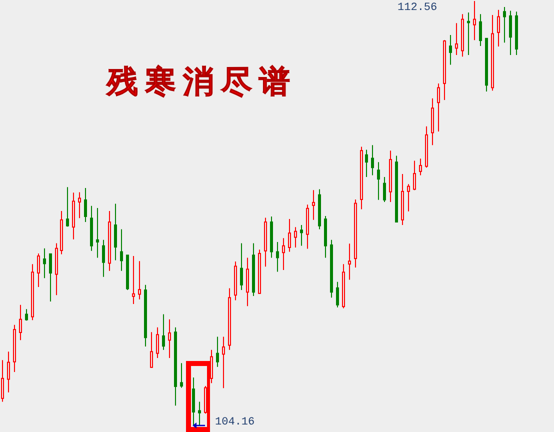  What do you see at coordinates (418, 8) in the screenshot?
I see `annotation: 112.56` at bounding box center [418, 8].